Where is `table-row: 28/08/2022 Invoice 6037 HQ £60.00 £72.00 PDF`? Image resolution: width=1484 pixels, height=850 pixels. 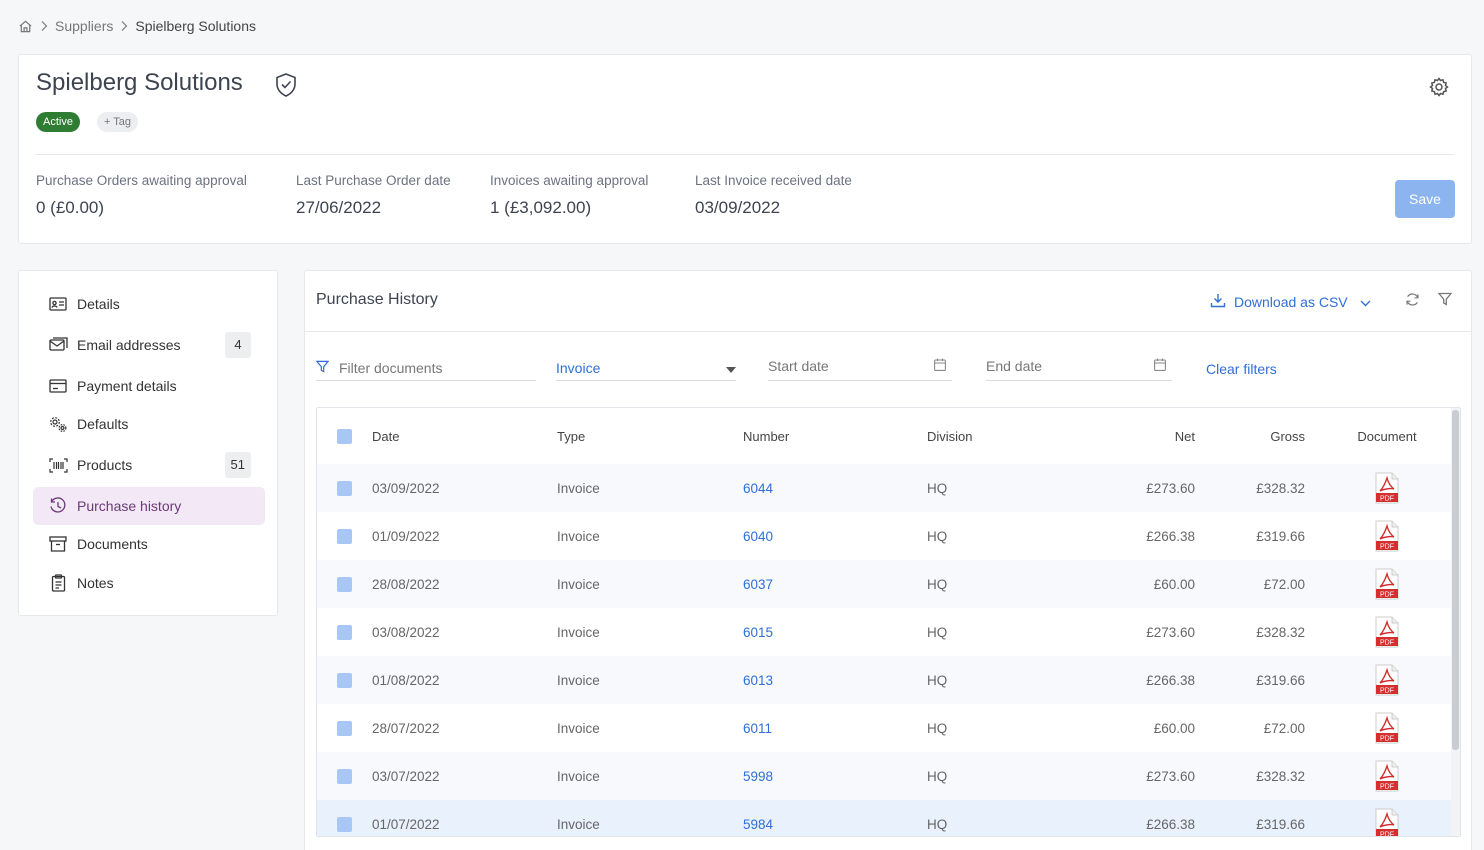
table-row: 28/08/2022 Invoice 6037 HQ £60.00 £72.00 PDF is located at coordinates (885, 584).